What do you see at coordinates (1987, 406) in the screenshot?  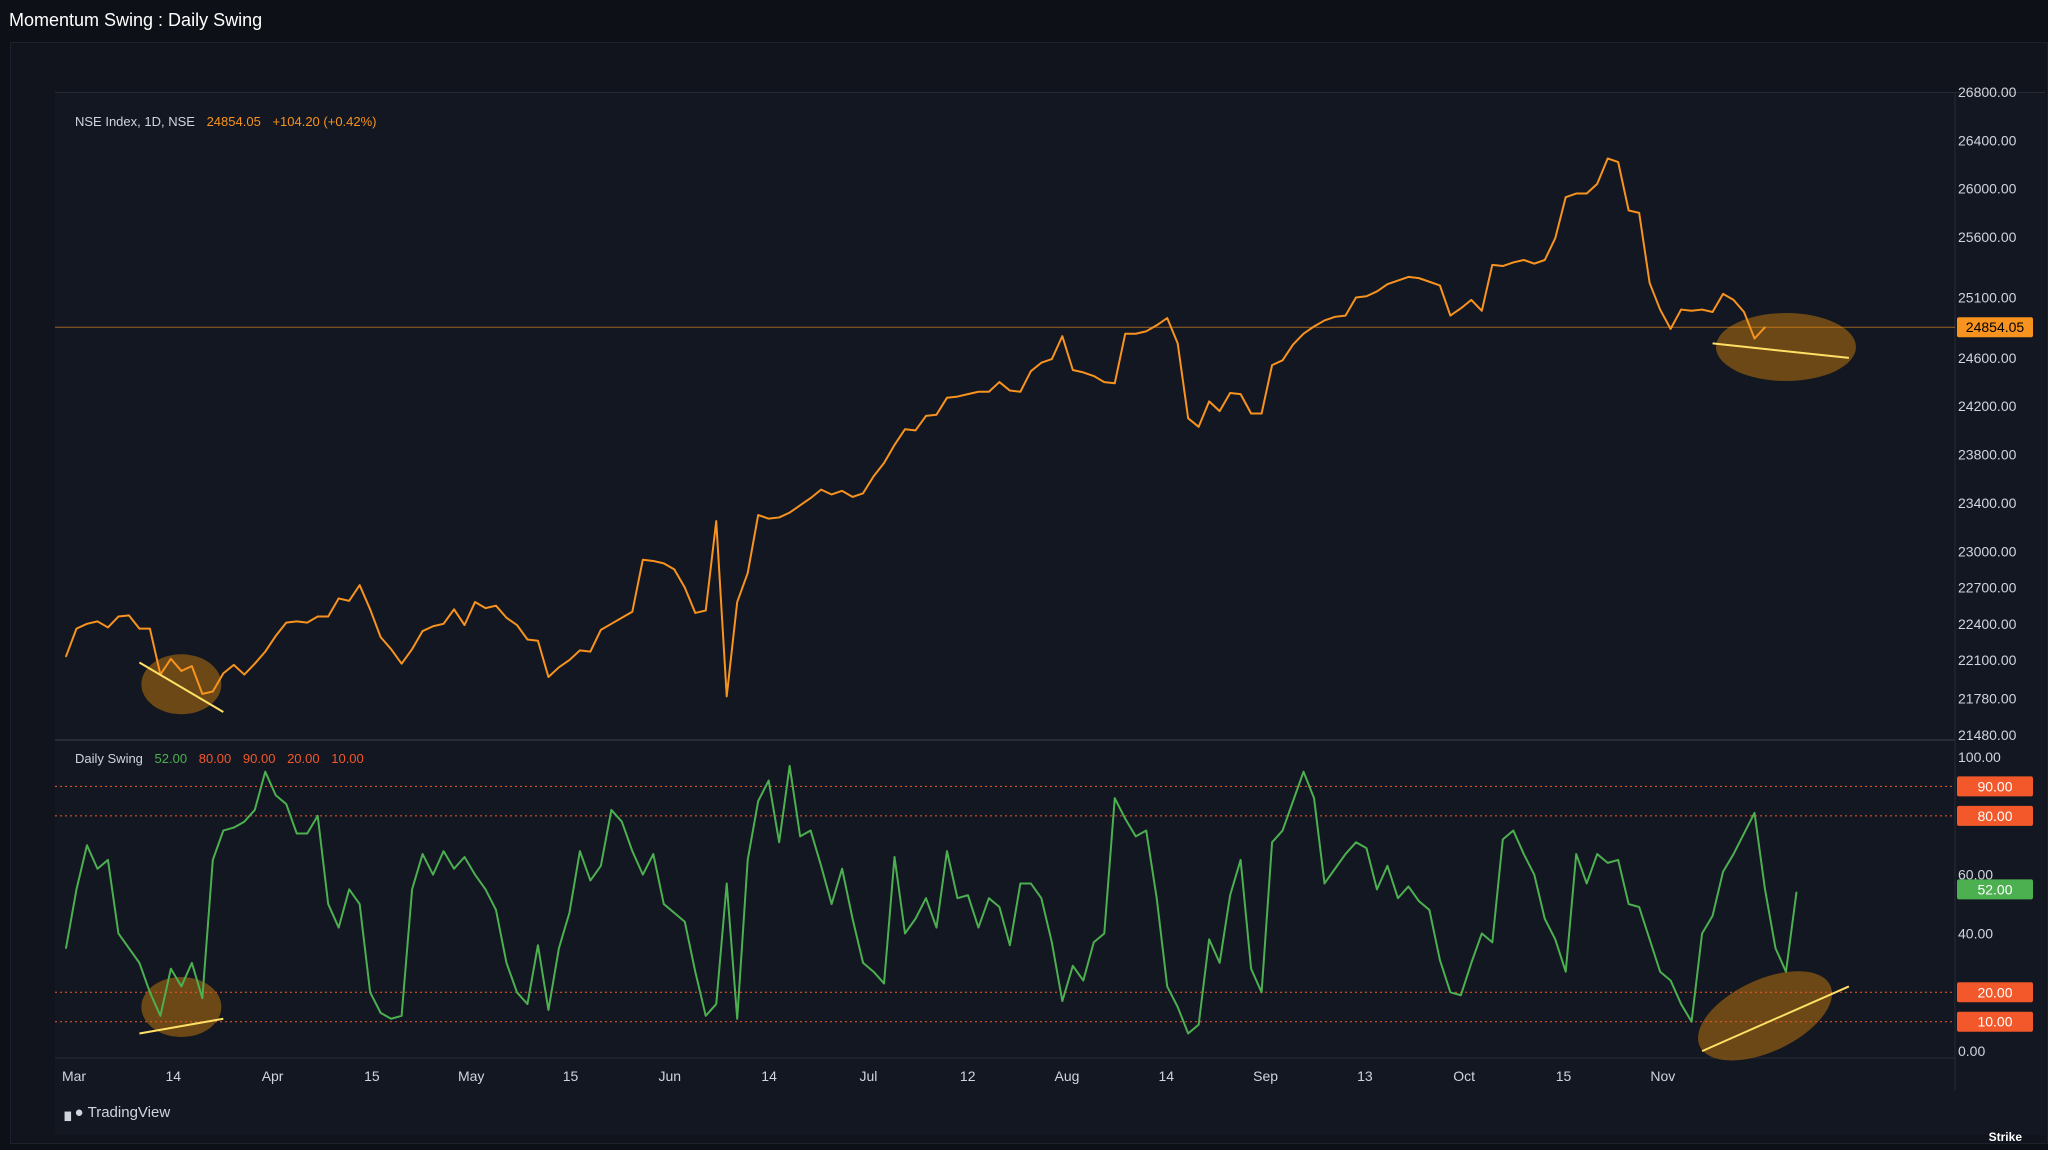 I see `price-axis-tick: 24200.00` at bounding box center [1987, 406].